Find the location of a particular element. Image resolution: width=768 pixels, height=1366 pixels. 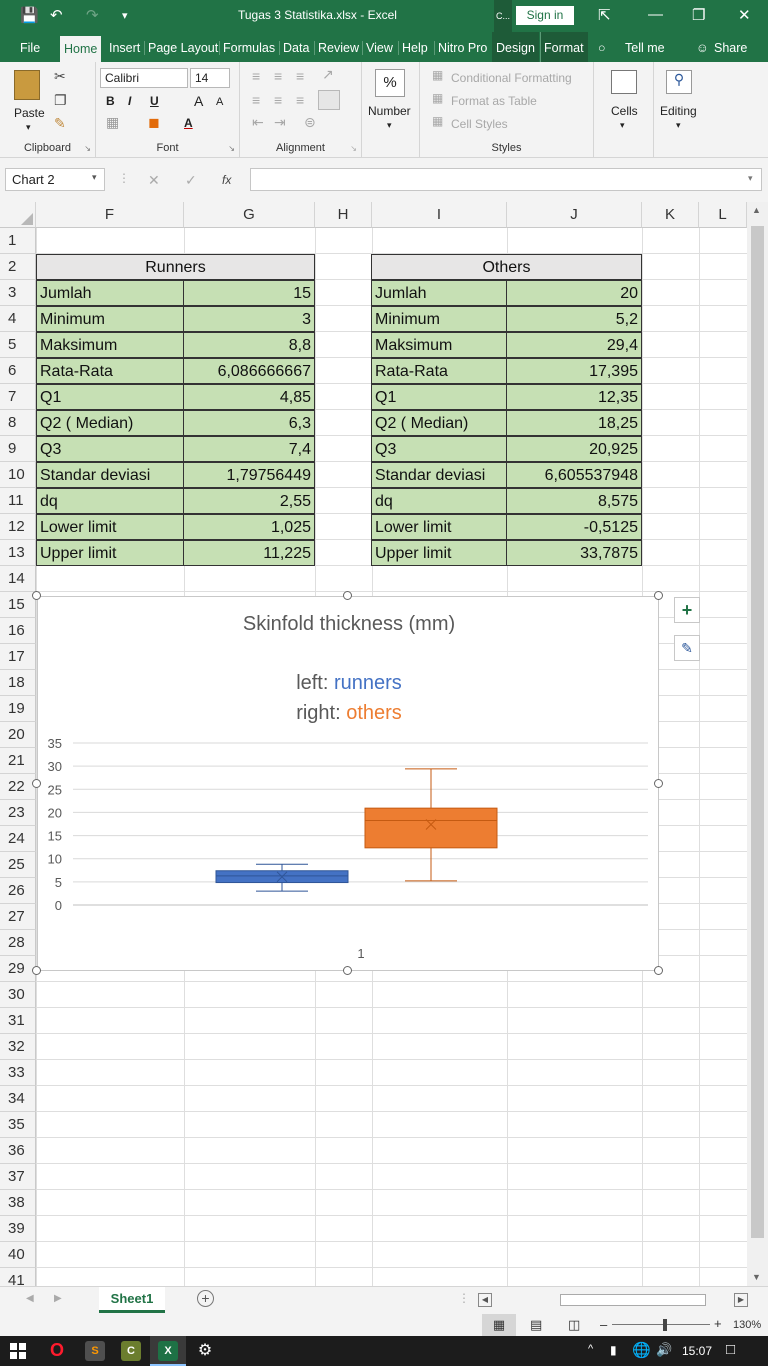

number-dropdown-icon: ▾ is located at coordinates (389, 125).